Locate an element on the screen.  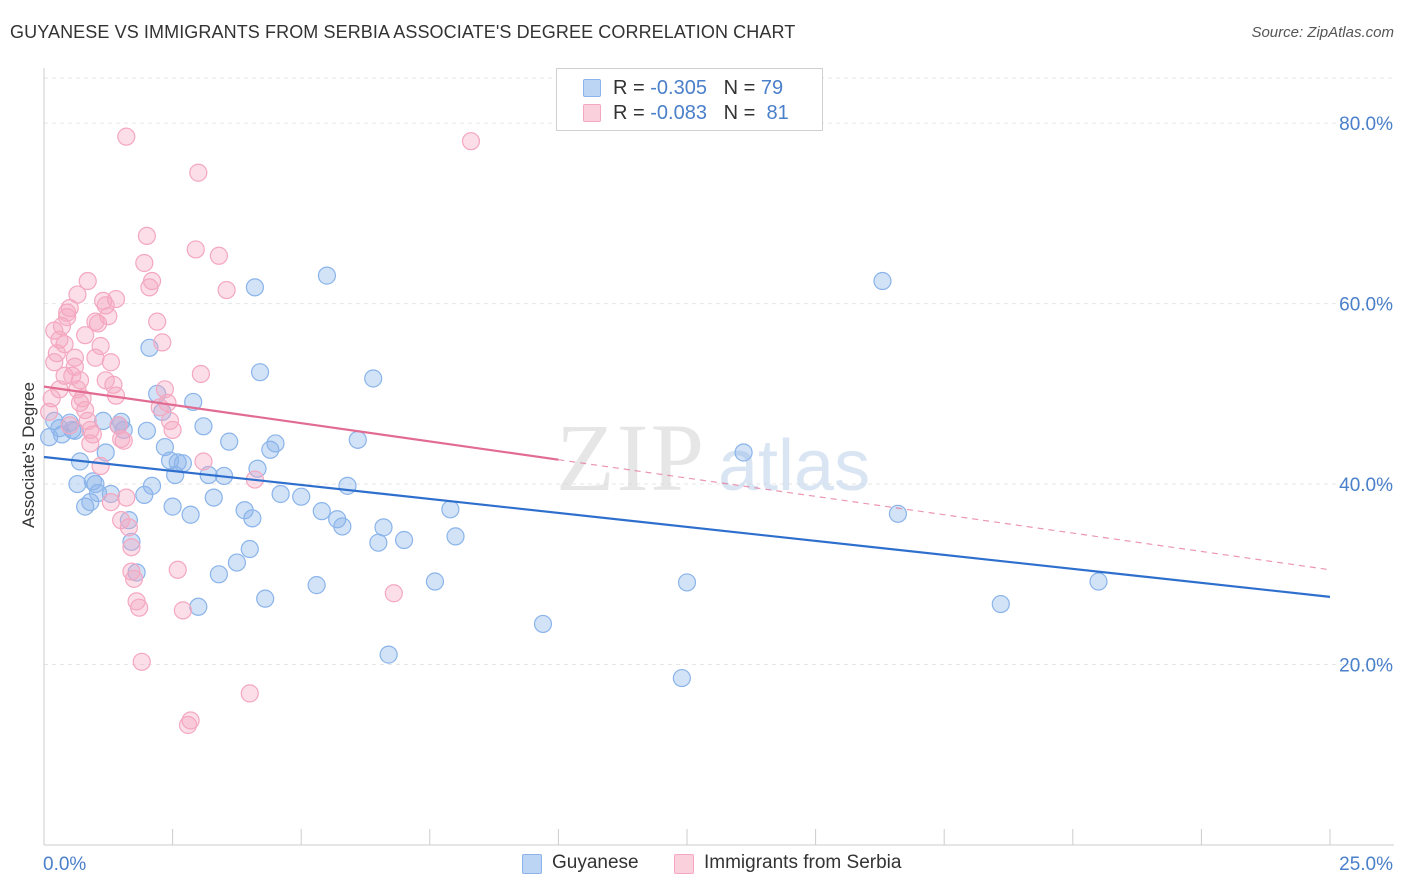
y-tick-label: 40.0% is located at coordinates (1366, 485).